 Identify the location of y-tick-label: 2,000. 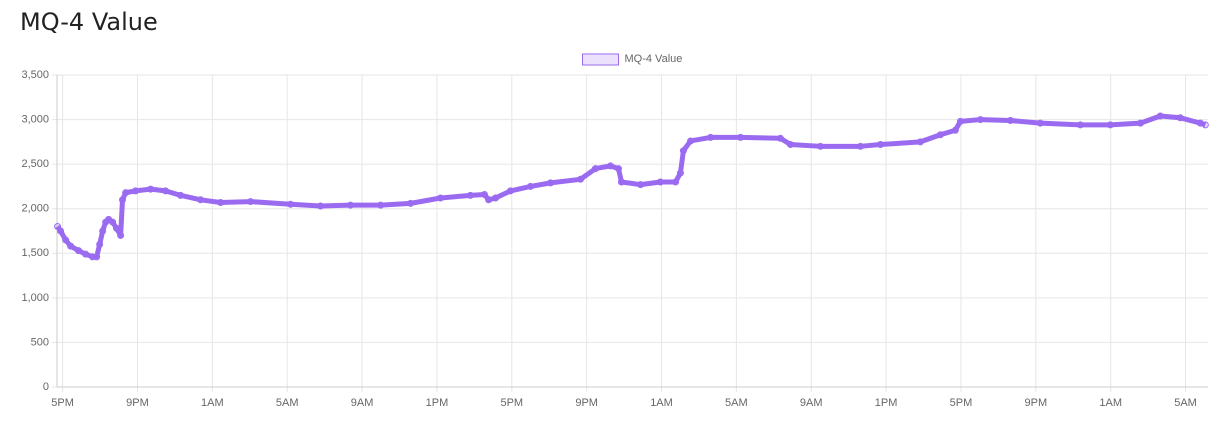
(35, 209).